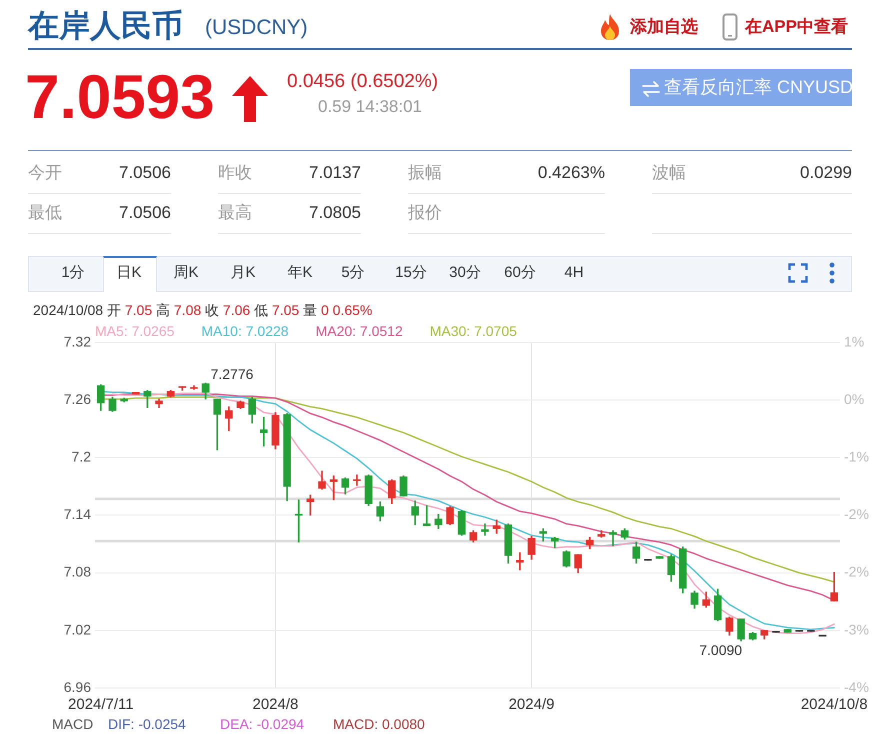  What do you see at coordinates (826, 173) in the screenshot?
I see `text: 0.0299` at bounding box center [826, 173].